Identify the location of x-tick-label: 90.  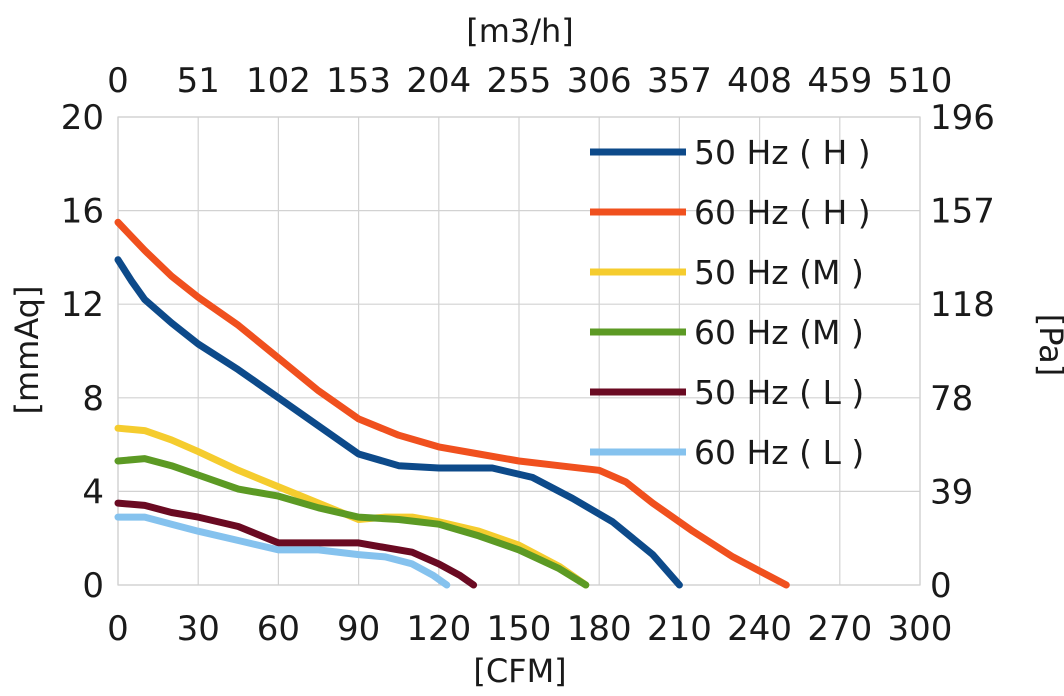
(358, 629).